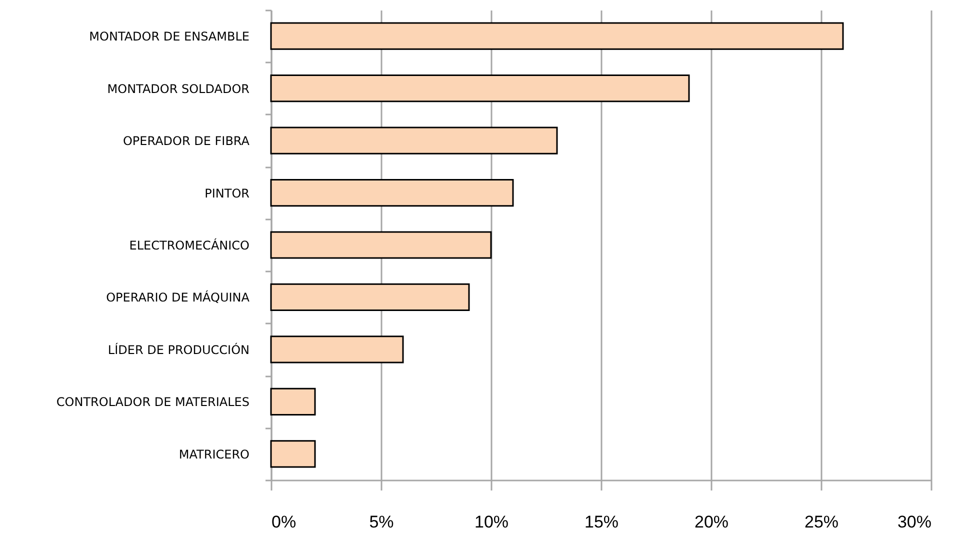 The image size is (961, 540). Describe the element at coordinates (284, 522) in the screenshot. I see `x-tick-label: 0%` at that location.